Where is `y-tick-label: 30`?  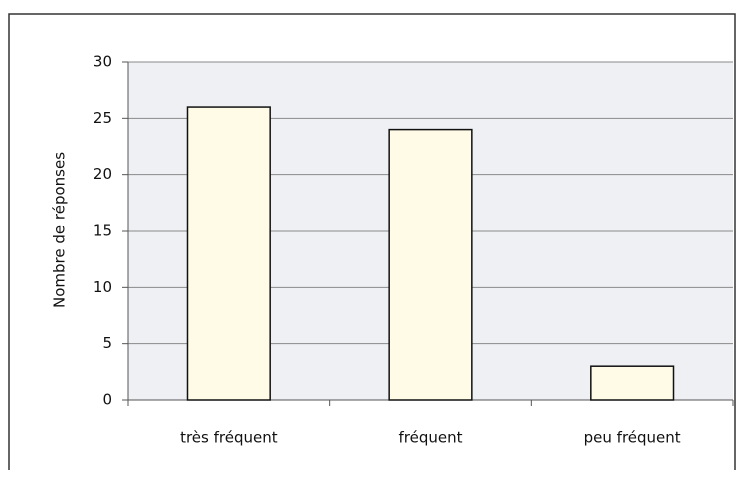 y-tick-label: 30 is located at coordinates (102, 62).